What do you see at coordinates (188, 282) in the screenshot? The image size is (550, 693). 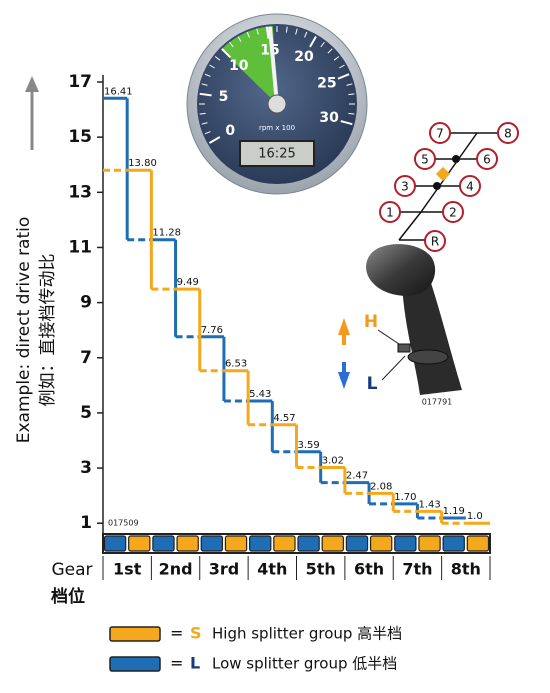 I see `value-label: 9.49` at bounding box center [188, 282].